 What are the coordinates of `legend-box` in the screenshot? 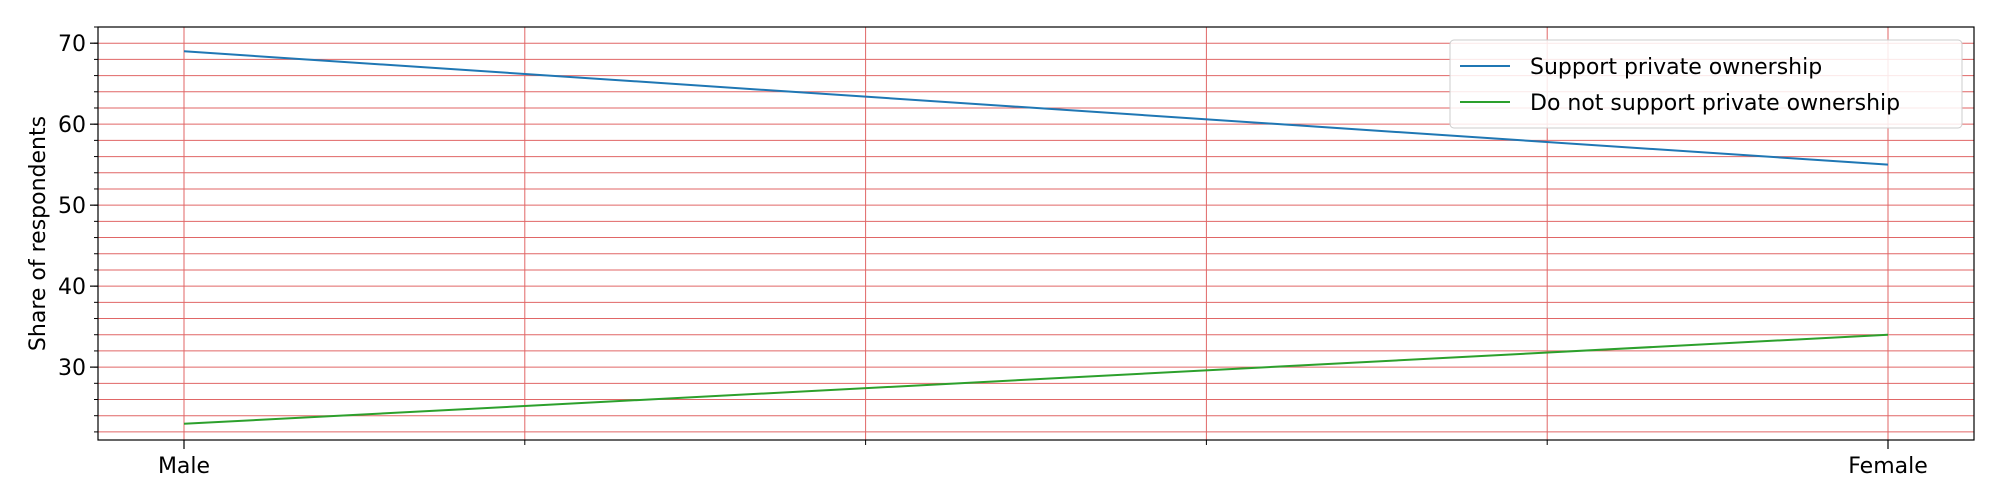 It's located at (1706, 84).